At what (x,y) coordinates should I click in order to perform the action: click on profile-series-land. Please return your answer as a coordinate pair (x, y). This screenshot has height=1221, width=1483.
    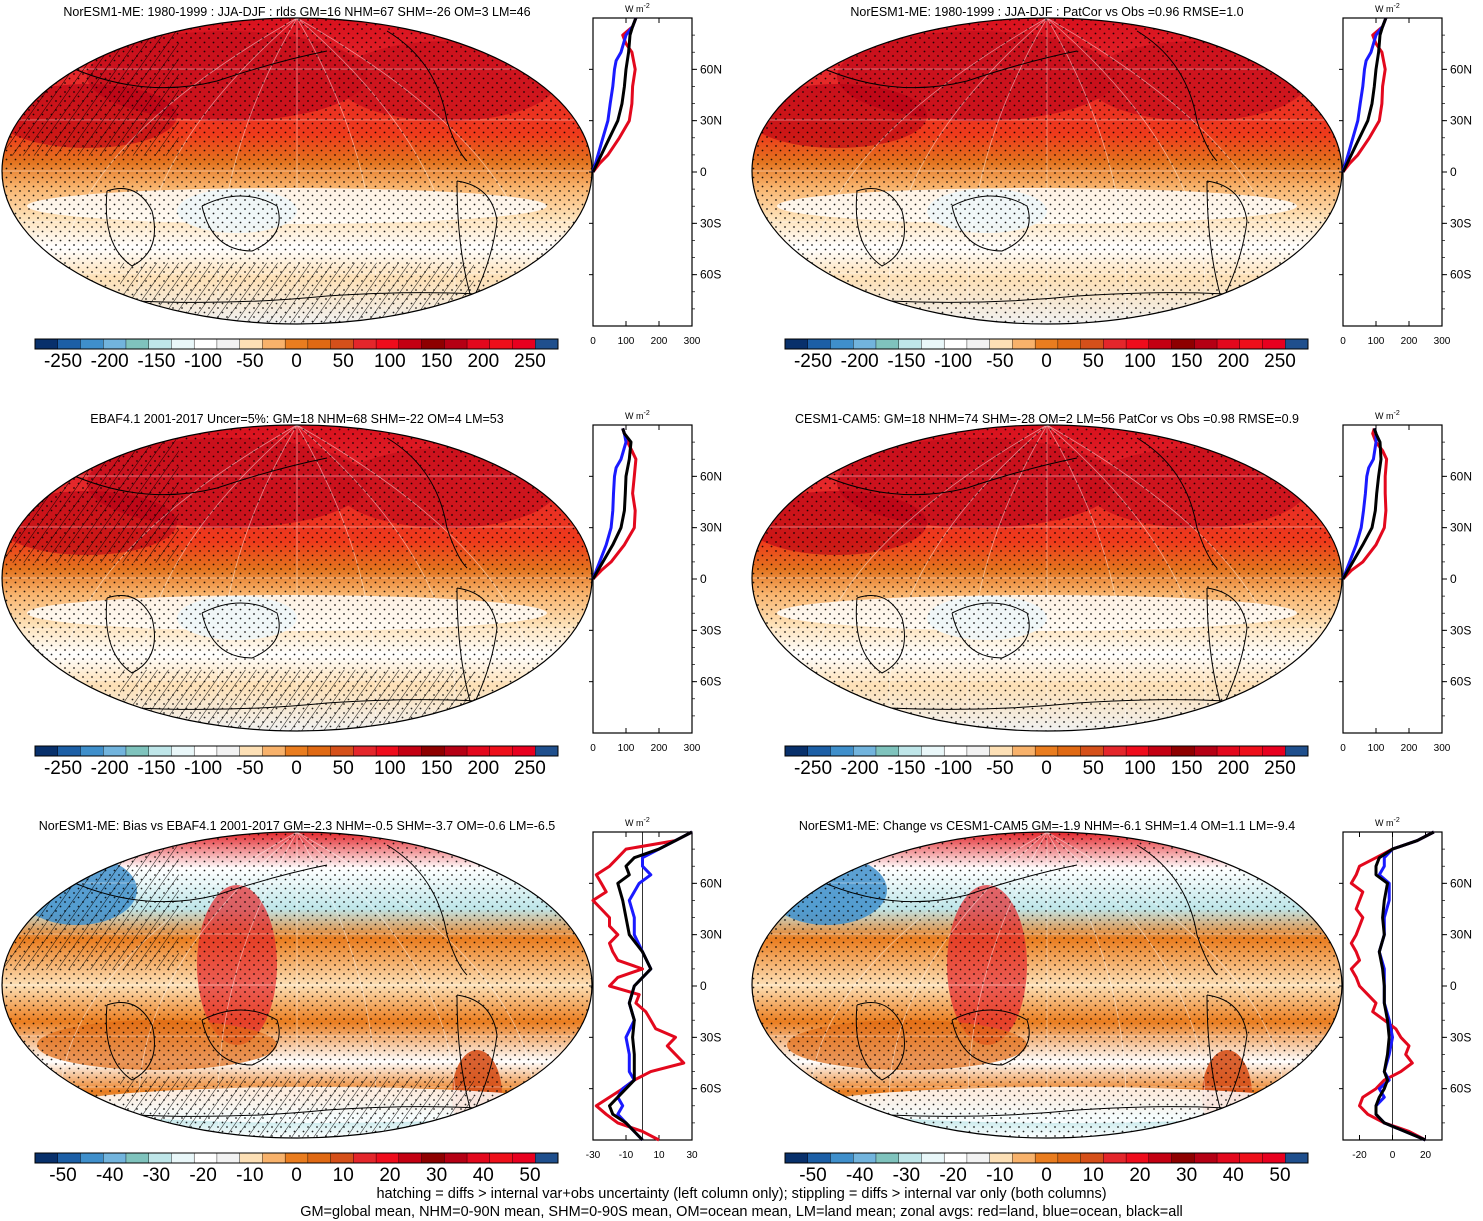
    Looking at the image, I should click on (614, 95).